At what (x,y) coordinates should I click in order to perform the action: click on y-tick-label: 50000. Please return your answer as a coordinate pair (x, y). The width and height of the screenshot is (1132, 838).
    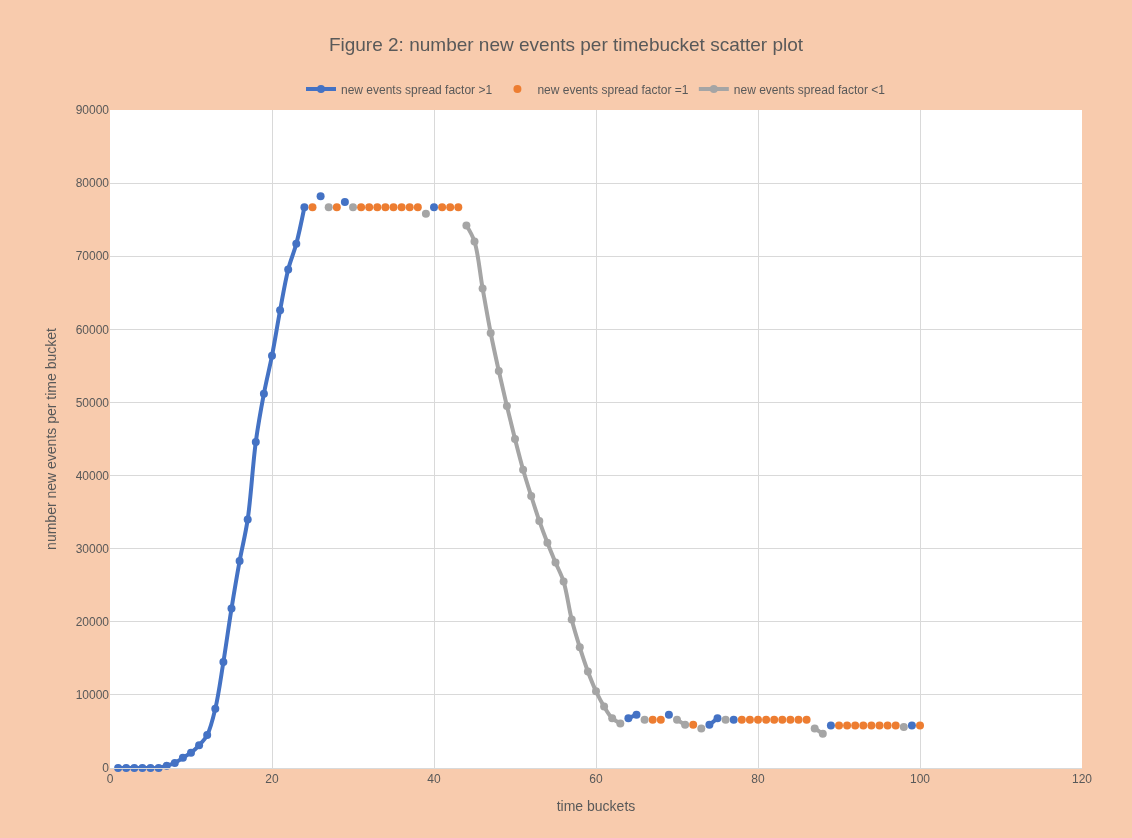
    Looking at the image, I should click on (92, 402).